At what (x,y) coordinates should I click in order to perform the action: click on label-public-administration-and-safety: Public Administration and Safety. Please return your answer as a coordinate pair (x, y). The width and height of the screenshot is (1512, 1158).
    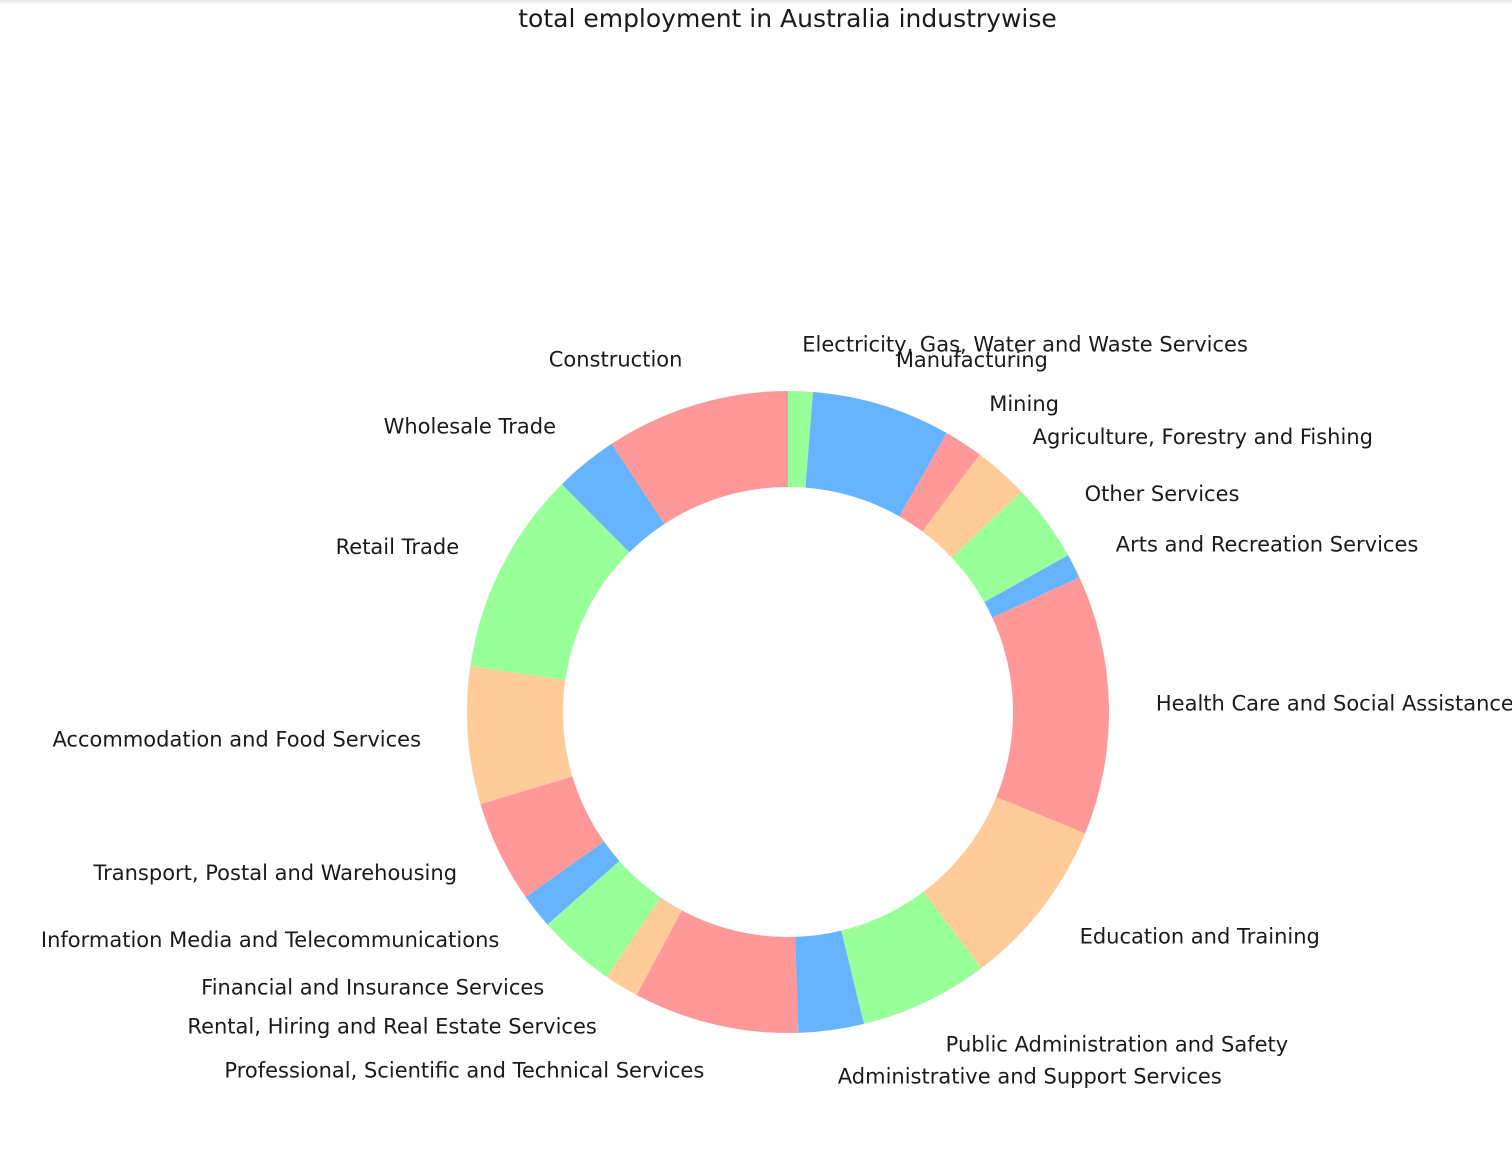
    Looking at the image, I should click on (1117, 1045).